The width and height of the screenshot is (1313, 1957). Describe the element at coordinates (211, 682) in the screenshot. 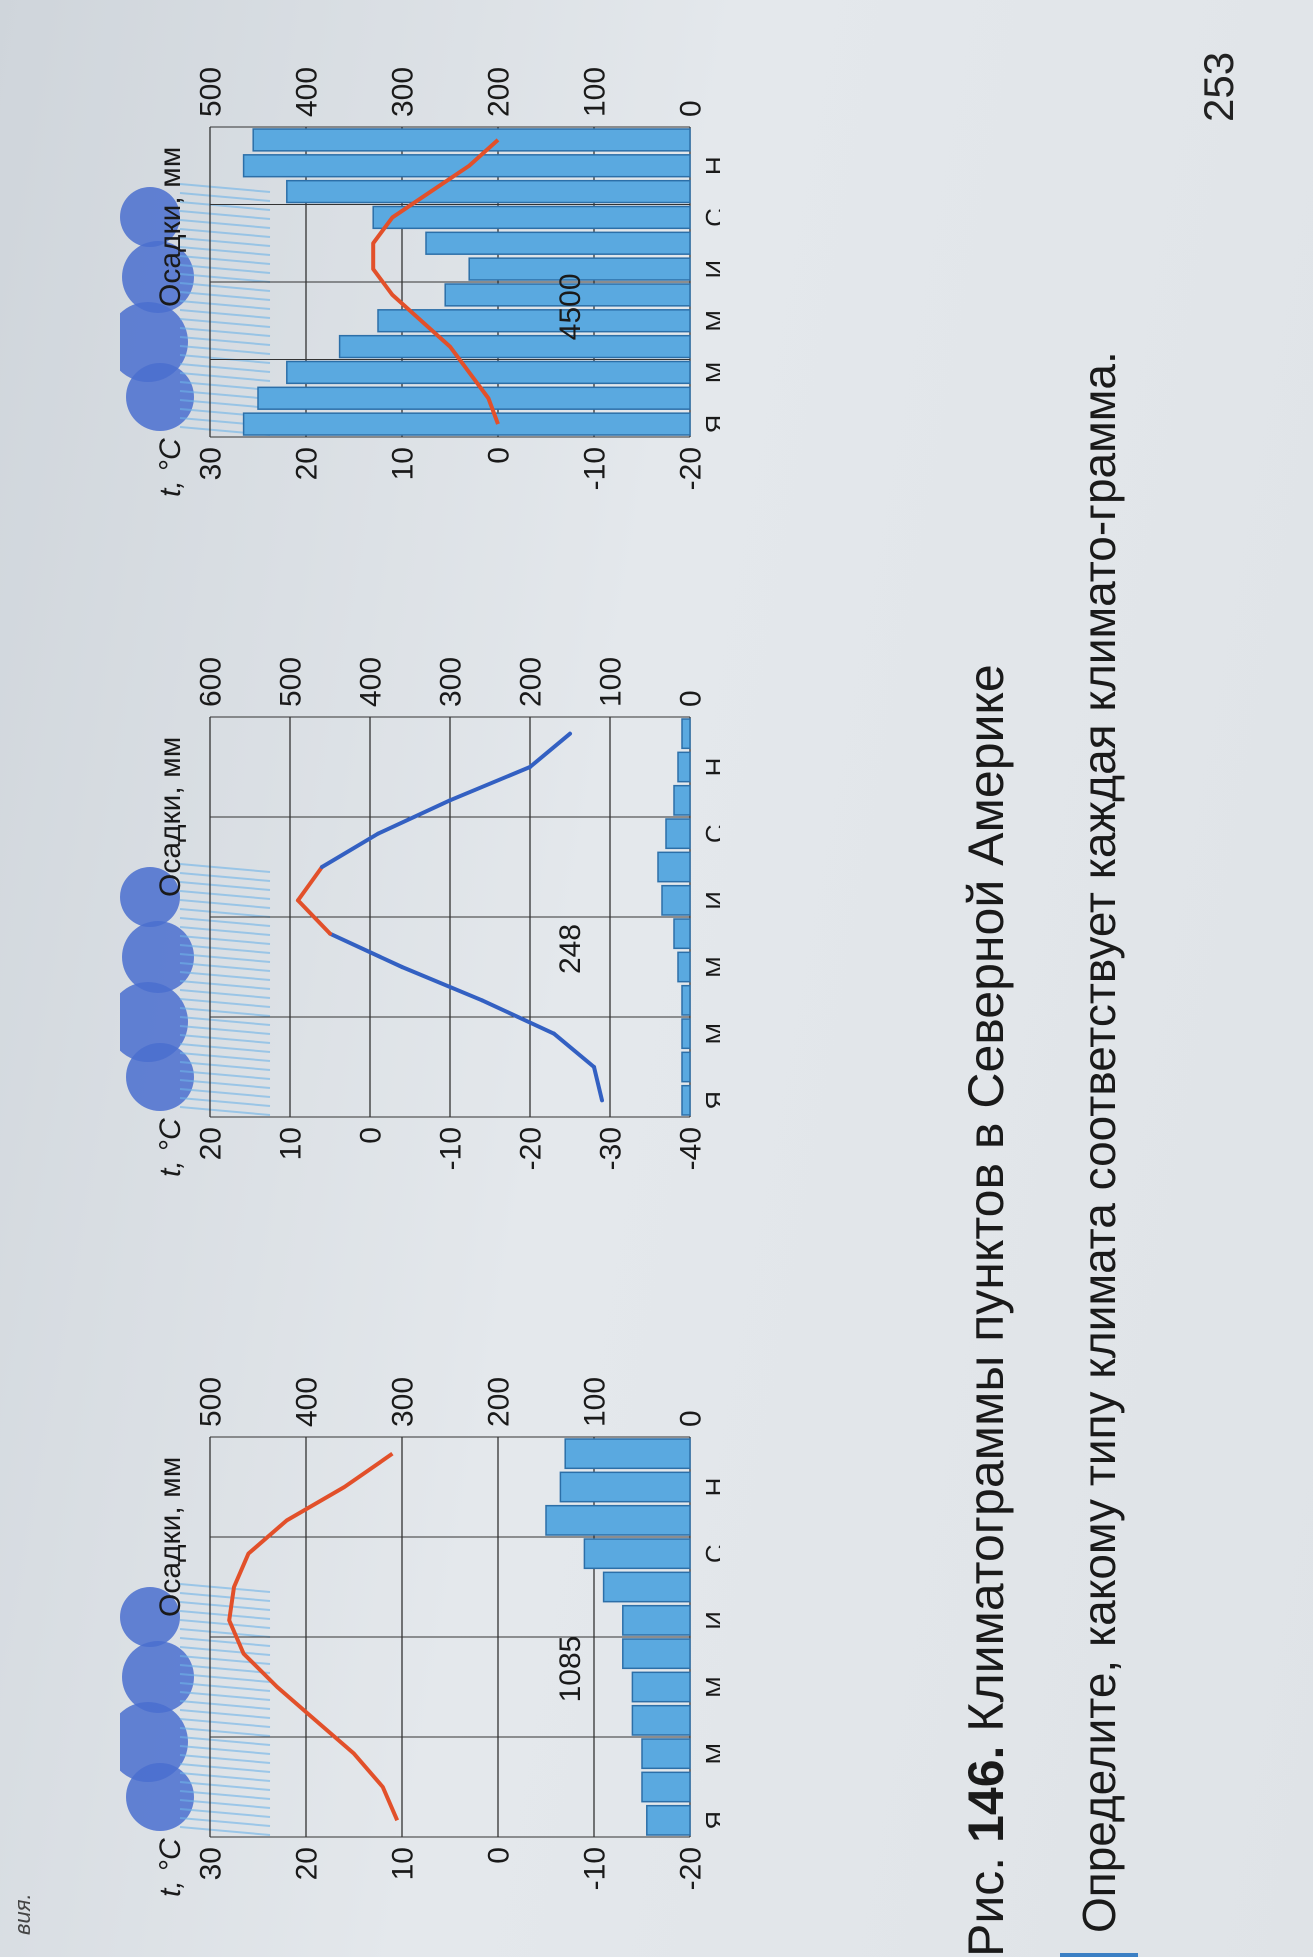

I see `precip-tick-label: 600` at that location.